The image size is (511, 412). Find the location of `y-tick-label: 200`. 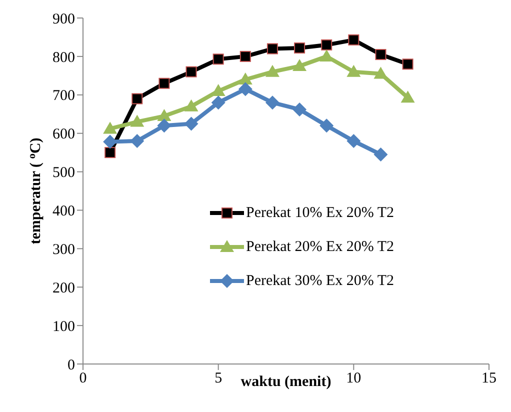

y-tick-label: 200 is located at coordinates (63, 288).